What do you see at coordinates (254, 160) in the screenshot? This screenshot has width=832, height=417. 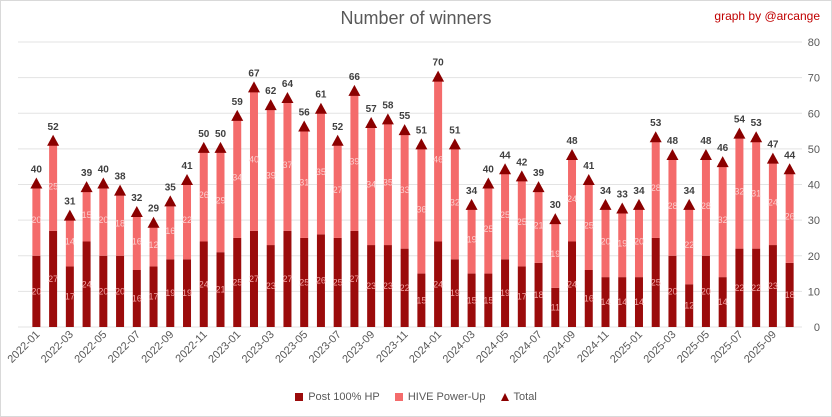 I see `data-label-powerup: 40` at bounding box center [254, 160].